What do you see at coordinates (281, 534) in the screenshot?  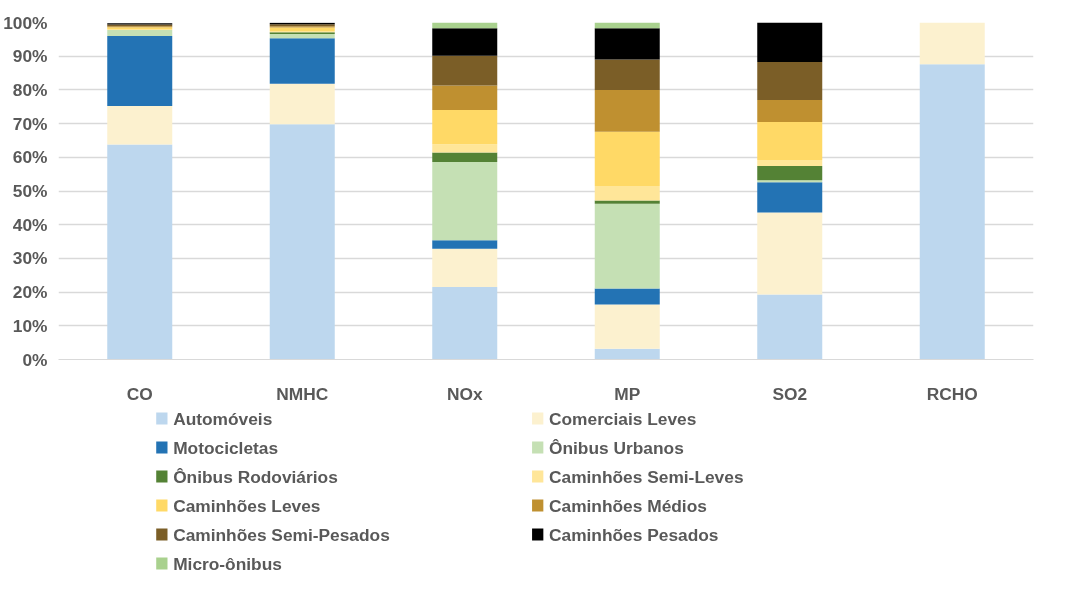 I see `legend-label: Caminhões Semi-Pesados` at bounding box center [281, 534].